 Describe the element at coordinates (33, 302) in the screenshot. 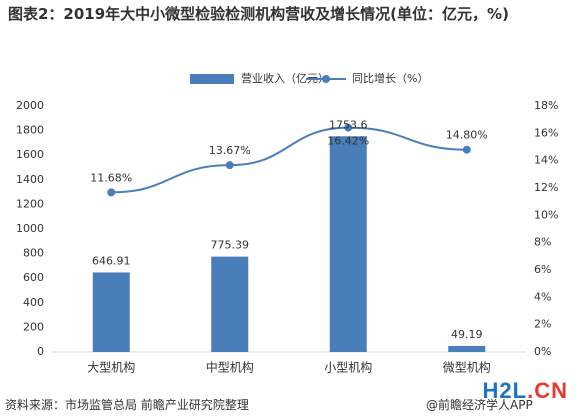

I see `y-left-tick-label: 400` at that location.